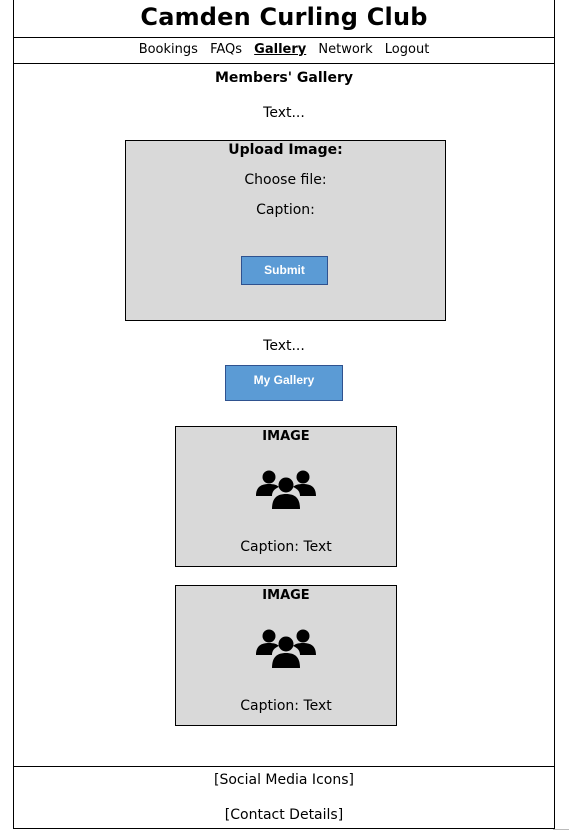  Describe the element at coordinates (284, 270) in the screenshot. I see `submit-button: Submit` at that location.